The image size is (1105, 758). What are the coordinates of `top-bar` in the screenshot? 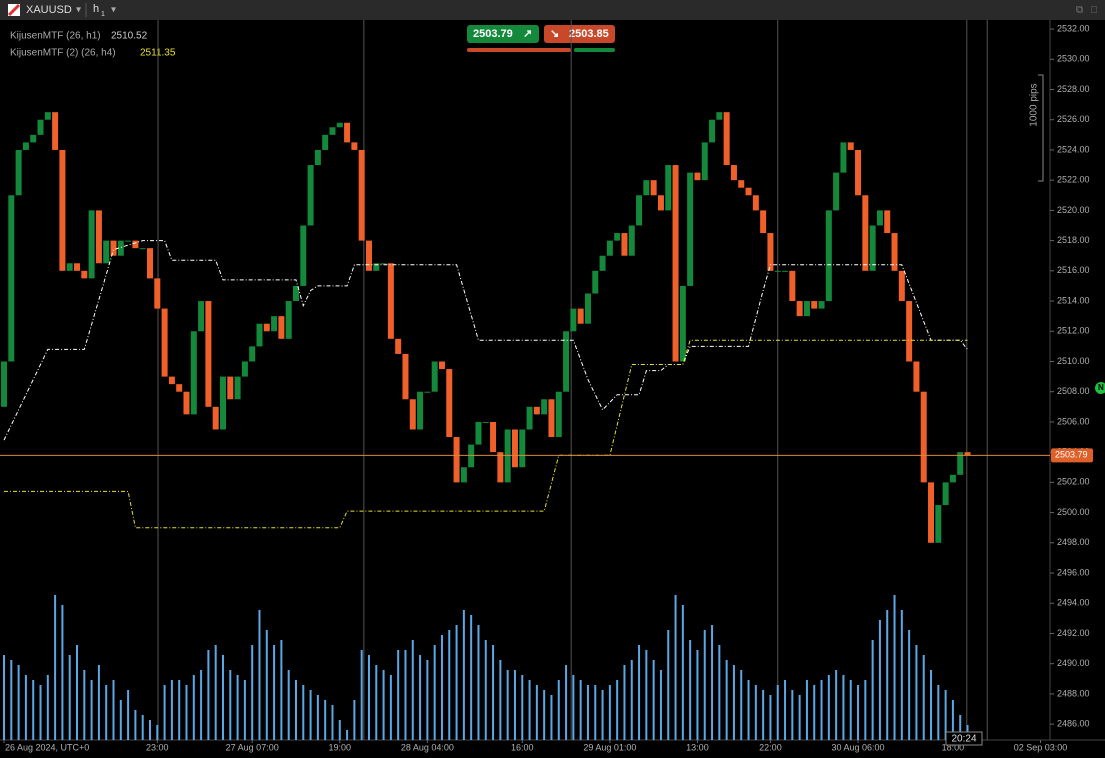 It's located at (552, 10).